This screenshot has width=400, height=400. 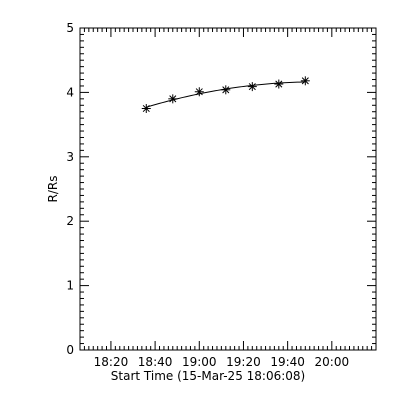 What do you see at coordinates (53, 189) in the screenshot?
I see `y-axis-label: R/Rs` at bounding box center [53, 189].